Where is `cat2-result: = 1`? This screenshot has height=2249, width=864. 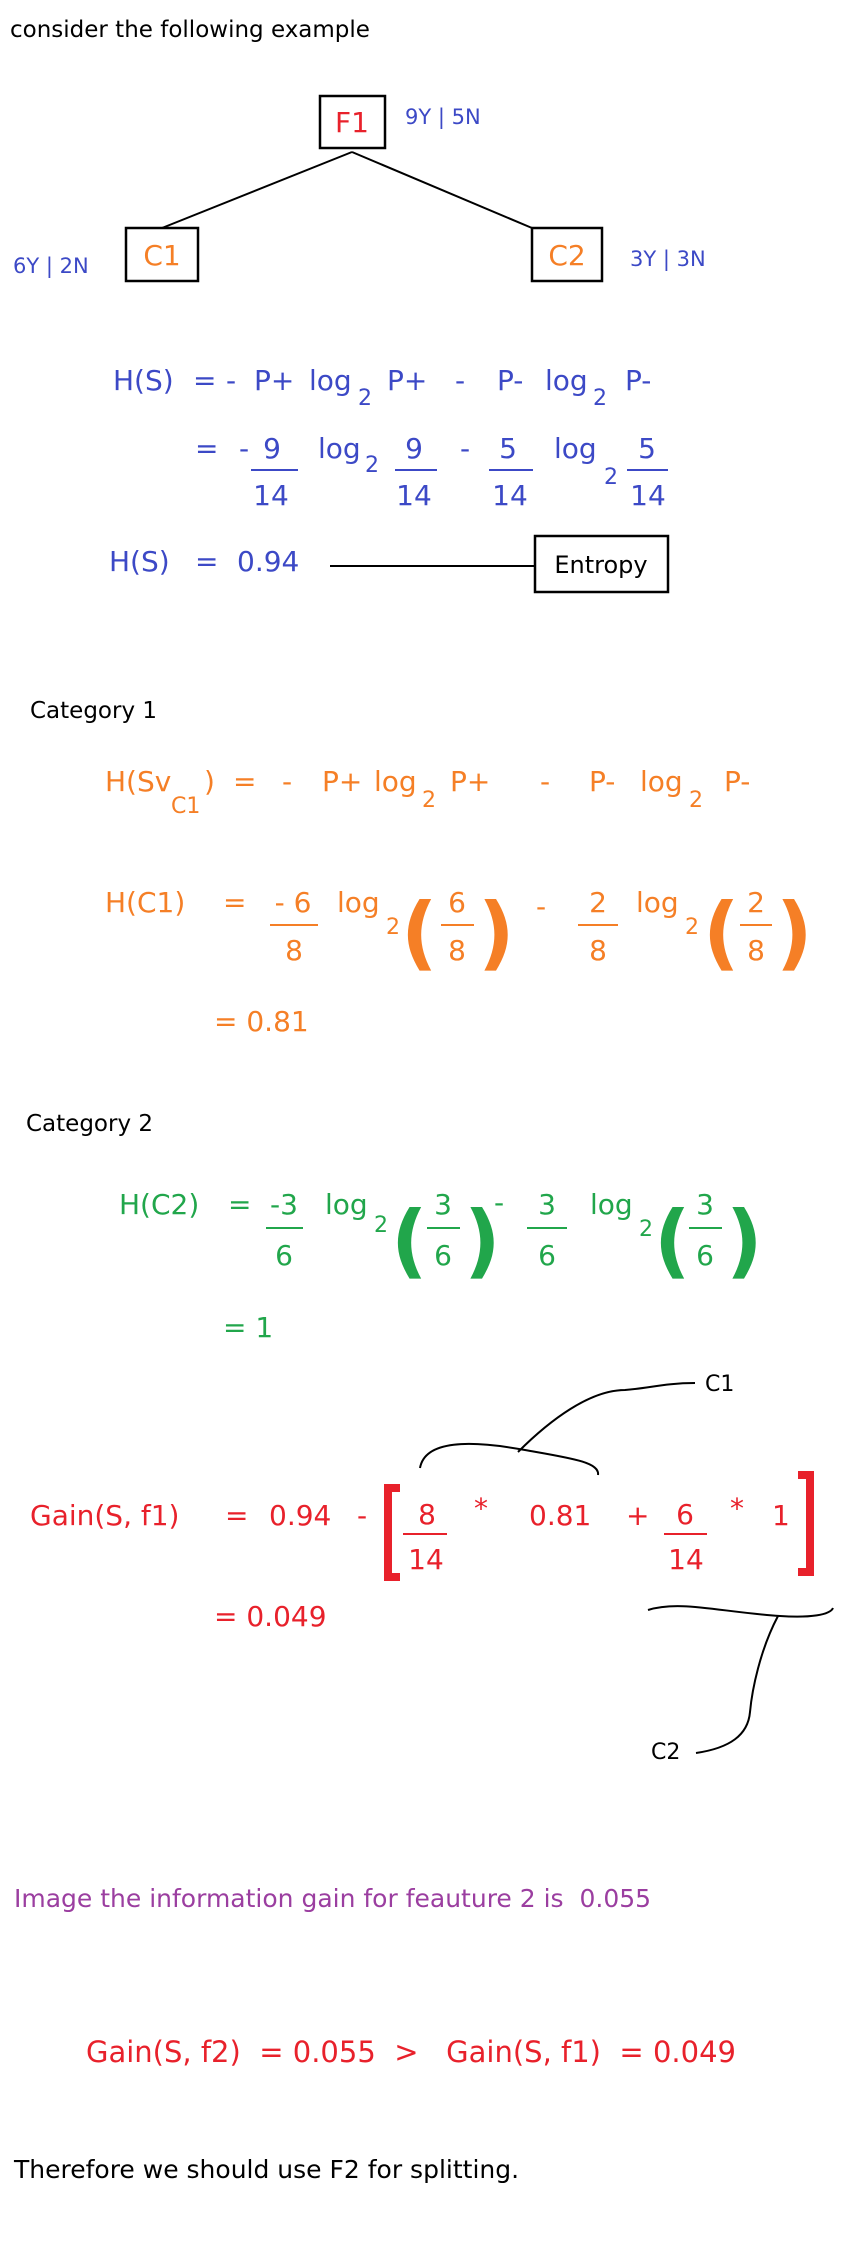
cat2-result: = 1 is located at coordinates (248, 1327).